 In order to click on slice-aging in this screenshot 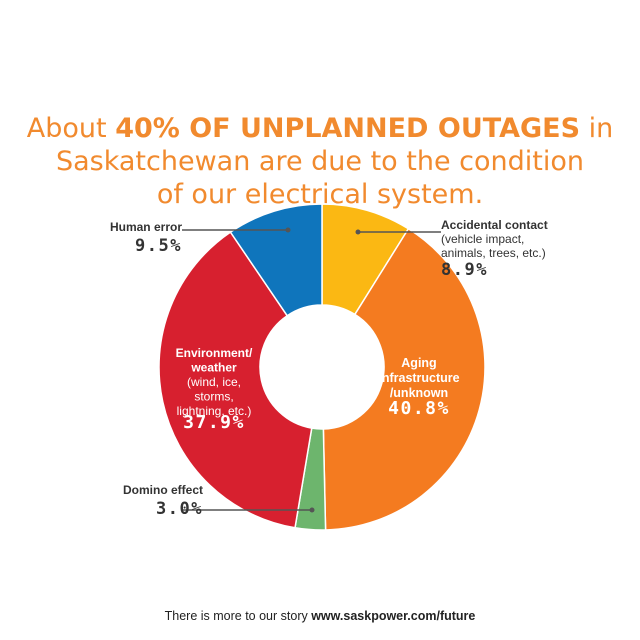, I will do `click(404, 379)`.